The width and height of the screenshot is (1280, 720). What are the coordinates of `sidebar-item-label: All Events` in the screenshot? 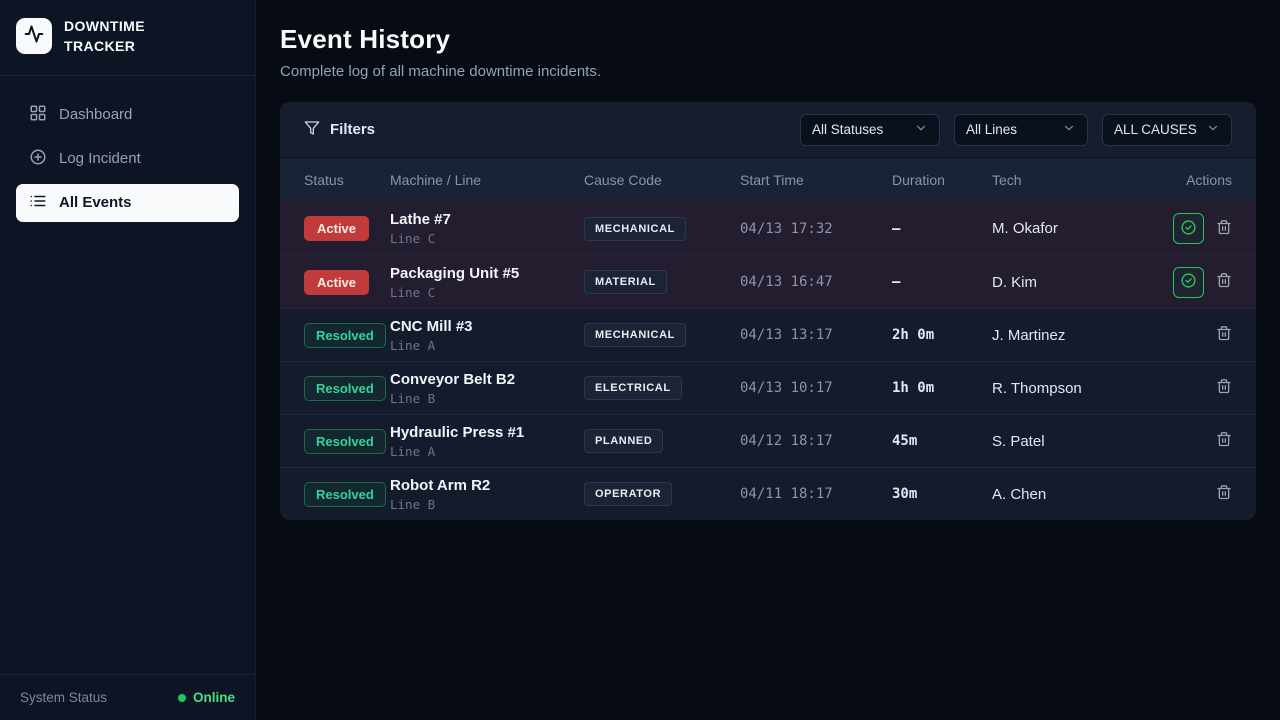 It's located at (95, 203).